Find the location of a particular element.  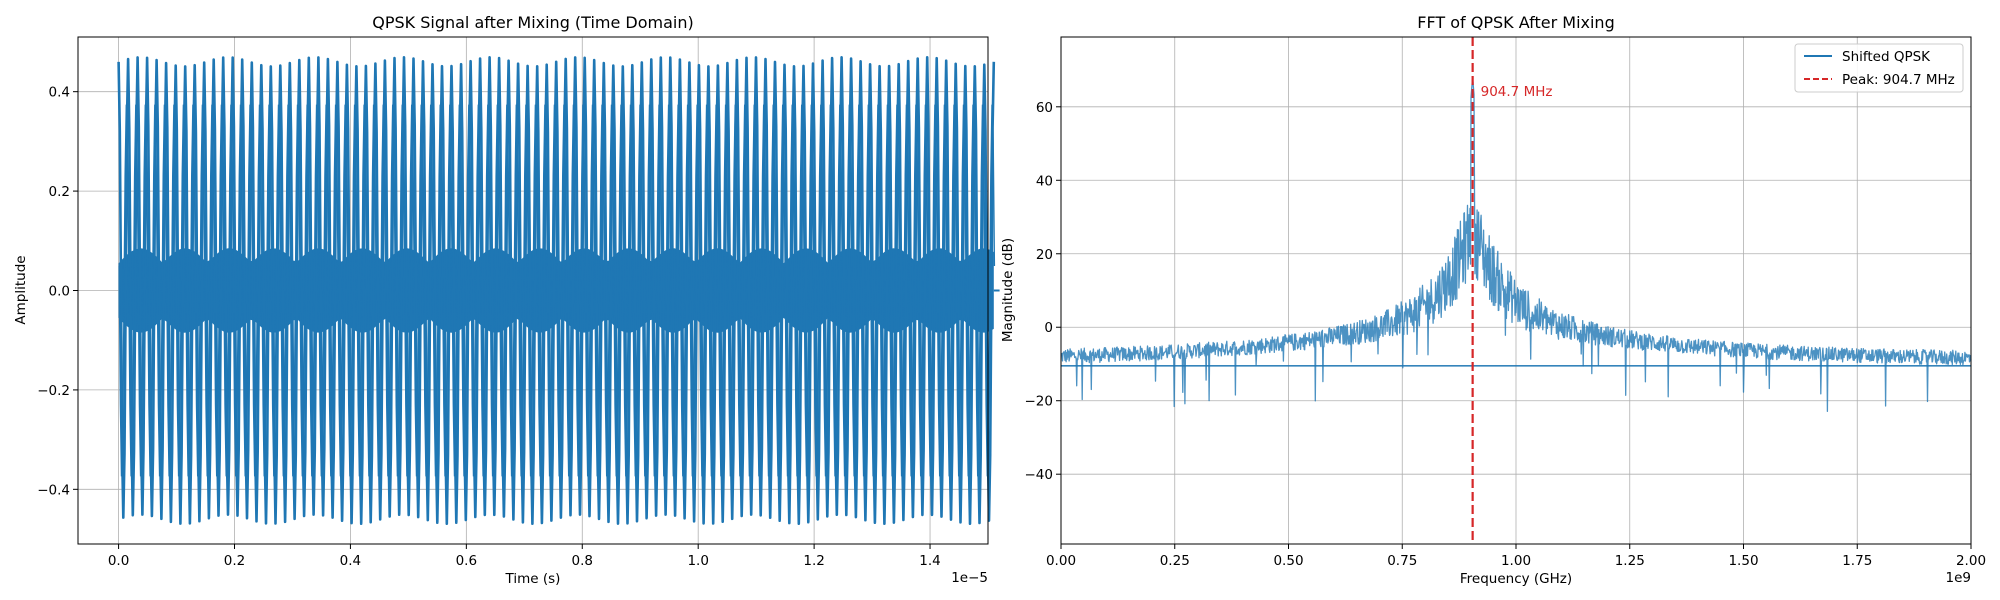

right-x-ticks: 0.00 0.25 0.50 0.75 1.00 1.25 1.50 1.75 2.00 is located at coordinates (1516, 556).